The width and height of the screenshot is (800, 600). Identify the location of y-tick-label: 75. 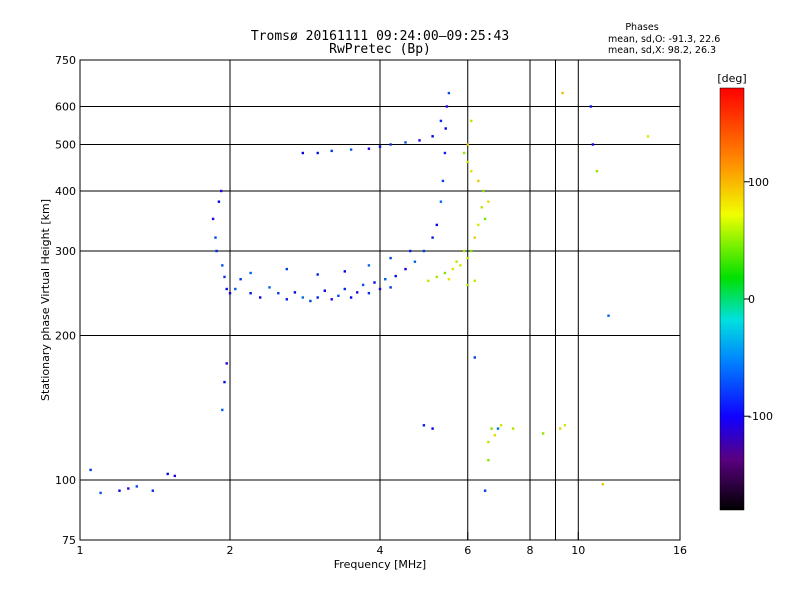
(69, 540).